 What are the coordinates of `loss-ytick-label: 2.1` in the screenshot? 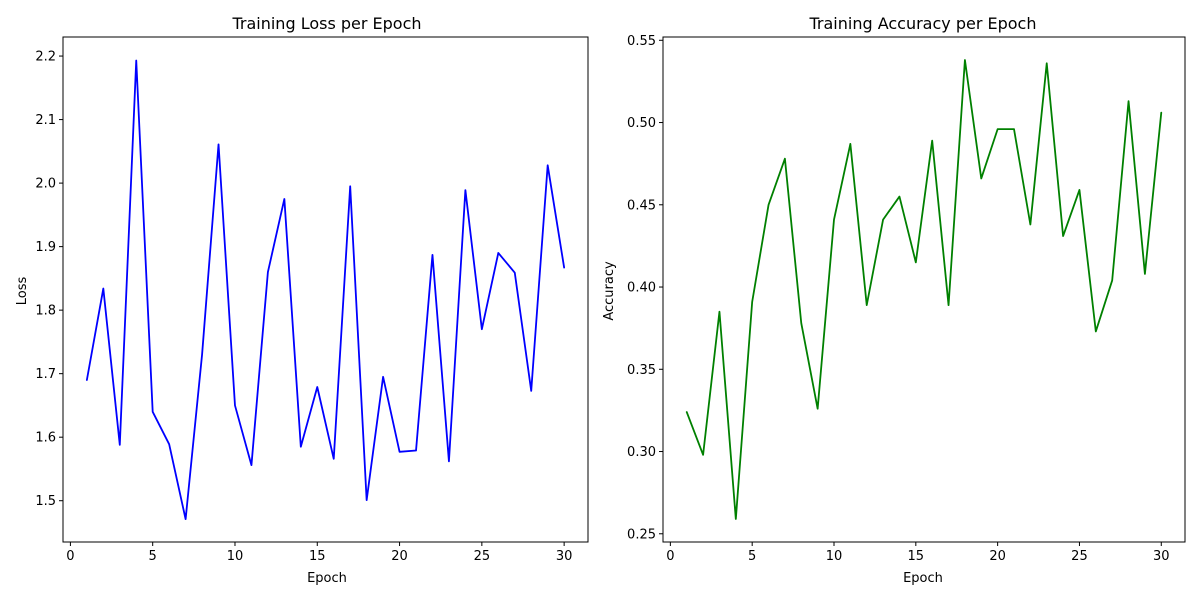 It's located at (45, 120).